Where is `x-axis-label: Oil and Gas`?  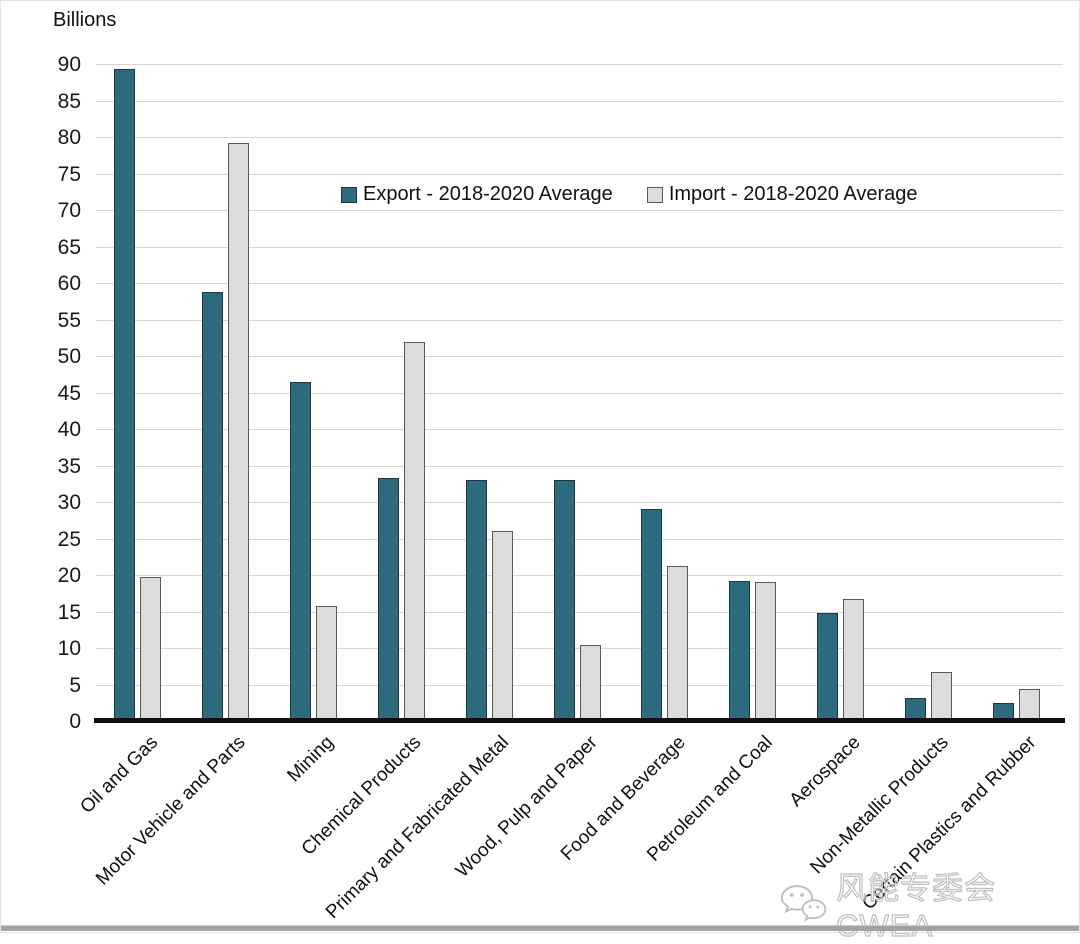
x-axis-label: Oil and Gas is located at coordinates (119, 775).